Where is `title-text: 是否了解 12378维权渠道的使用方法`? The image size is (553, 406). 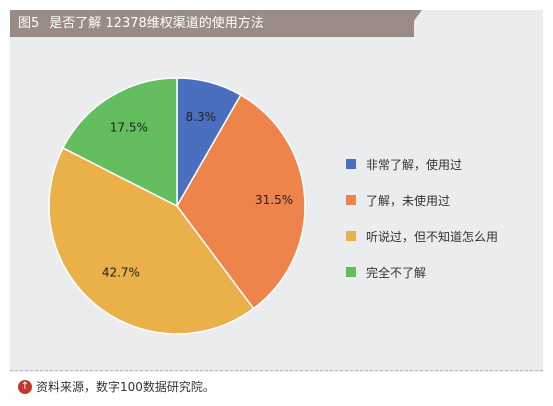 title-text: 是否了解 12378维权渠道的使用方法 is located at coordinates (156, 23).